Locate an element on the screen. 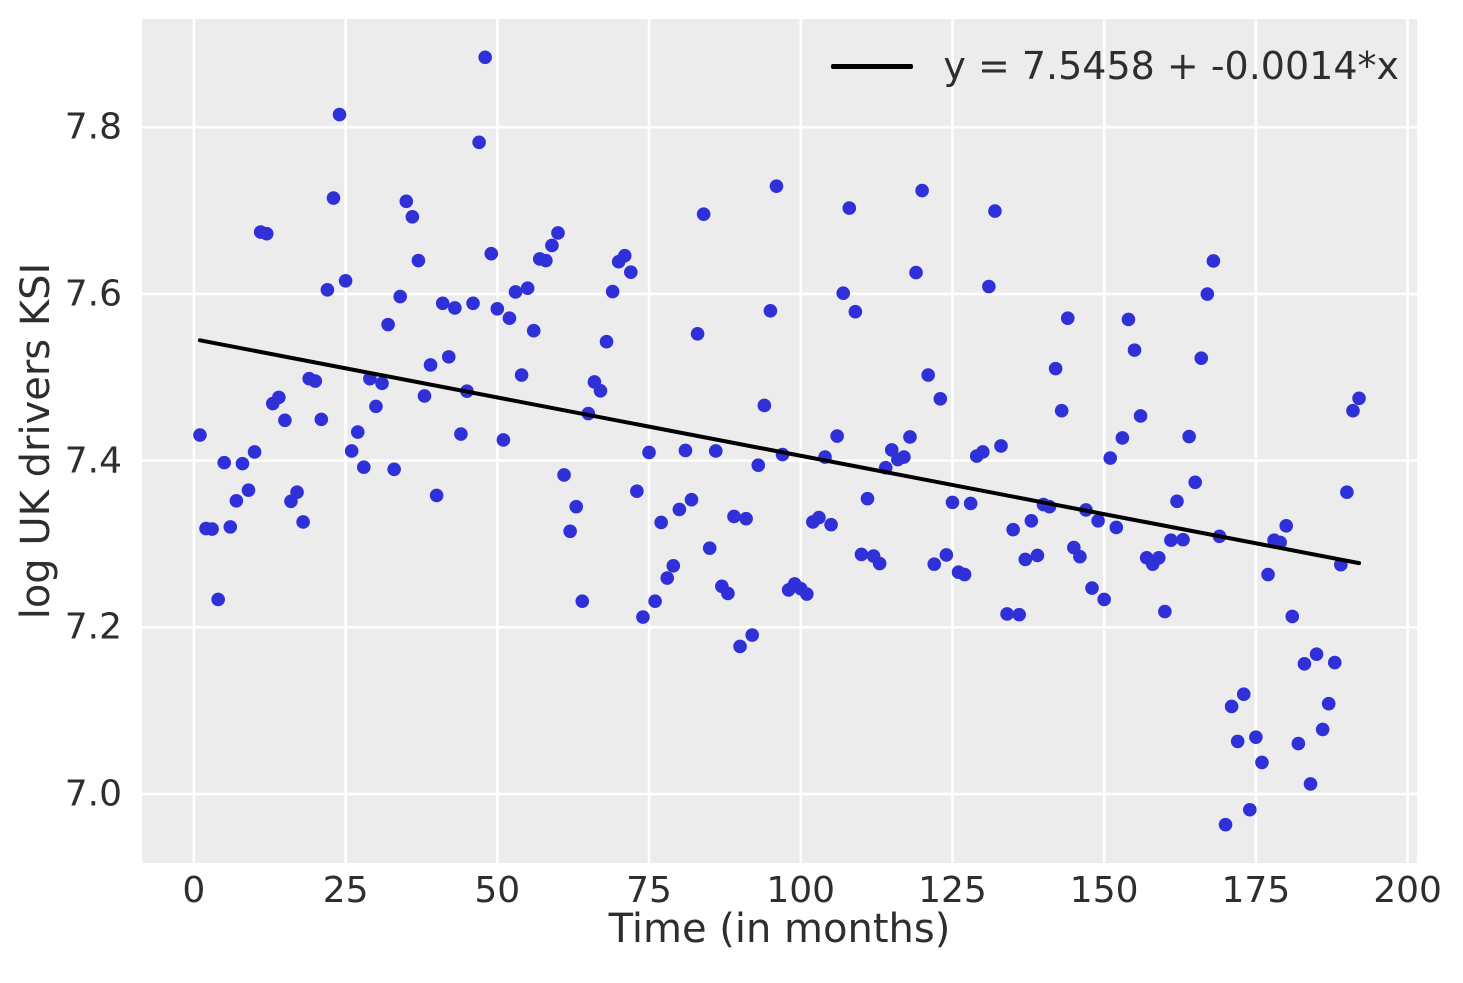 The width and height of the screenshot is (1463, 983). legend-line-swatch is located at coordinates (872, 66).